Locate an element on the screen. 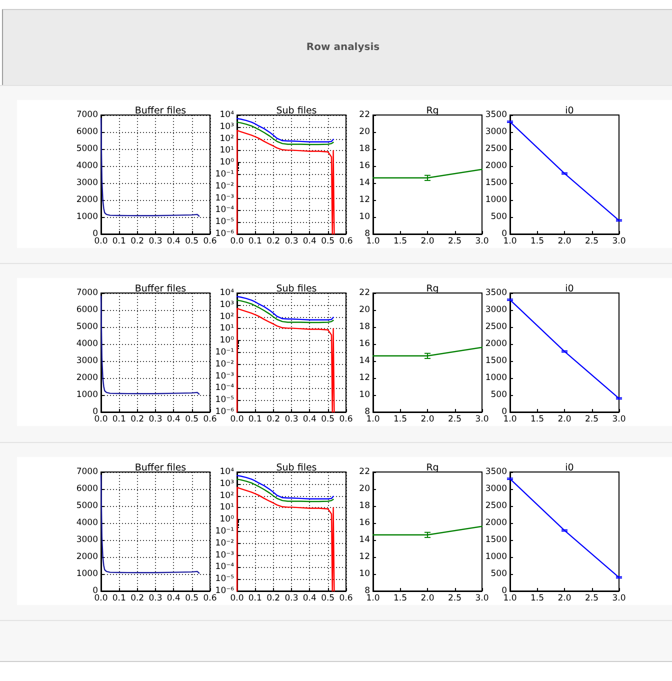 This screenshot has width=672, height=681. y-tick-label: 10⁻⁵ is located at coordinates (224, 222).